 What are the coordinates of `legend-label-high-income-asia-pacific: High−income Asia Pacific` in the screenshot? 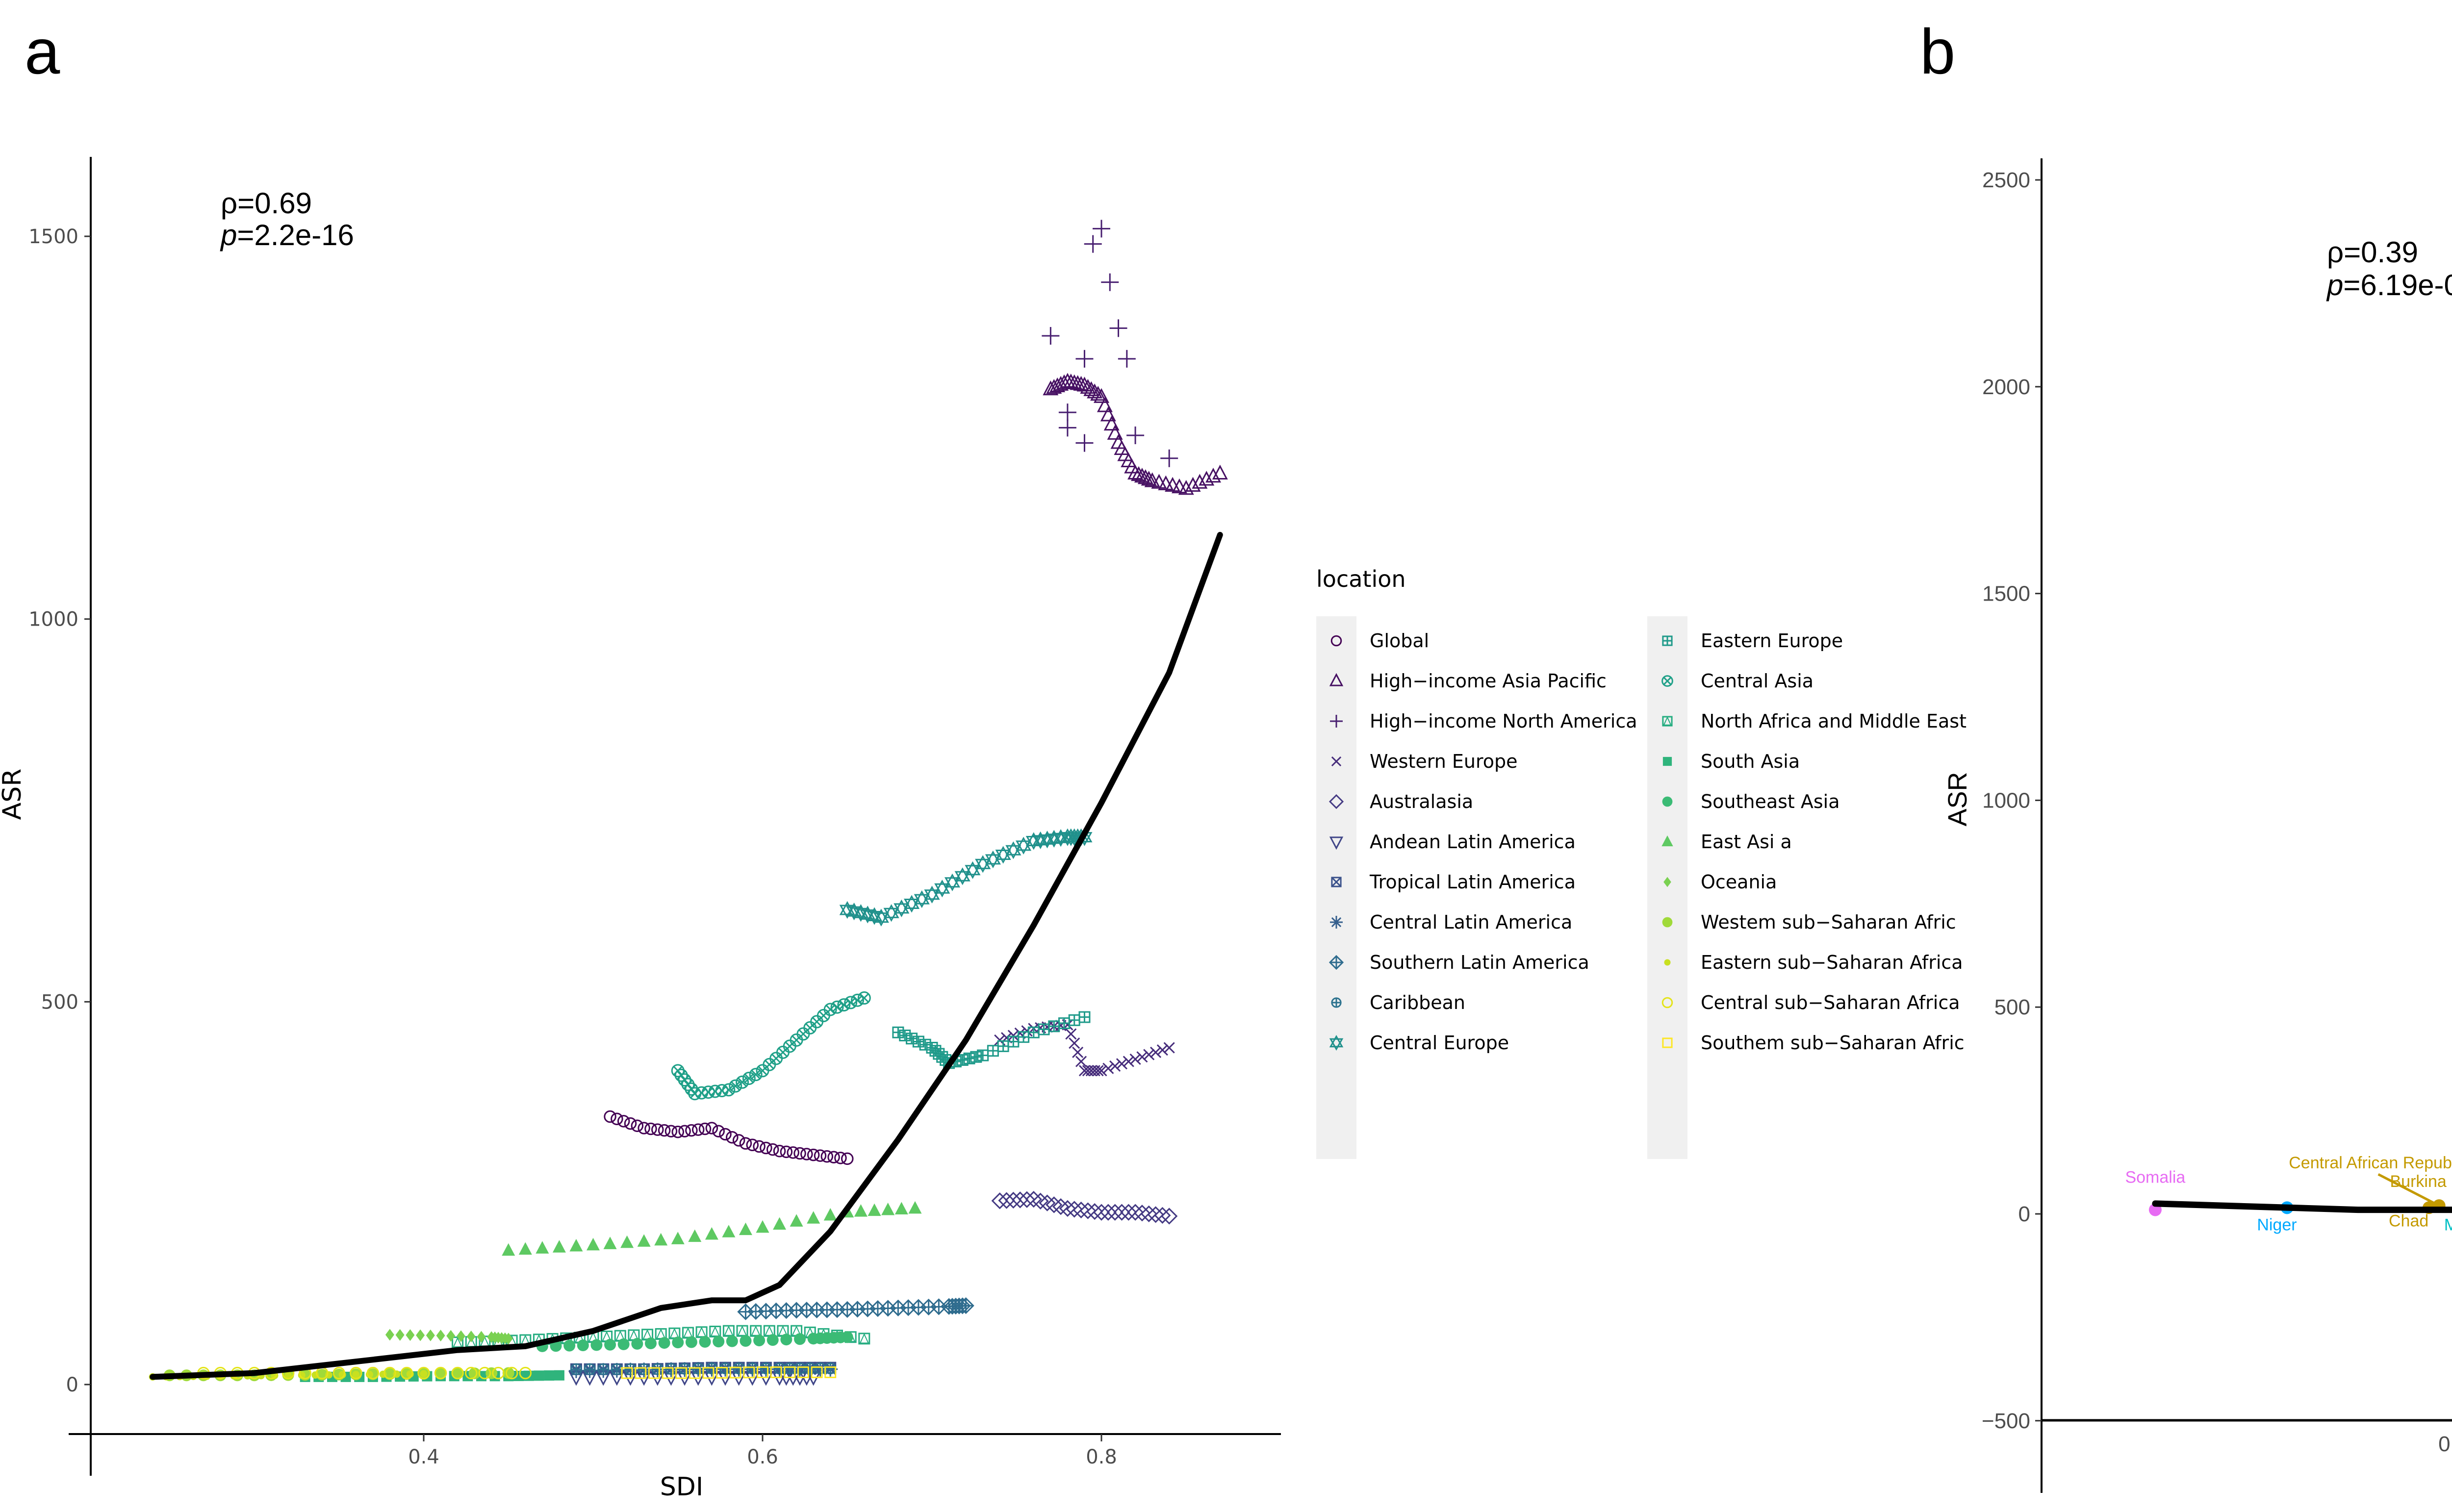 It's located at (1488, 681).